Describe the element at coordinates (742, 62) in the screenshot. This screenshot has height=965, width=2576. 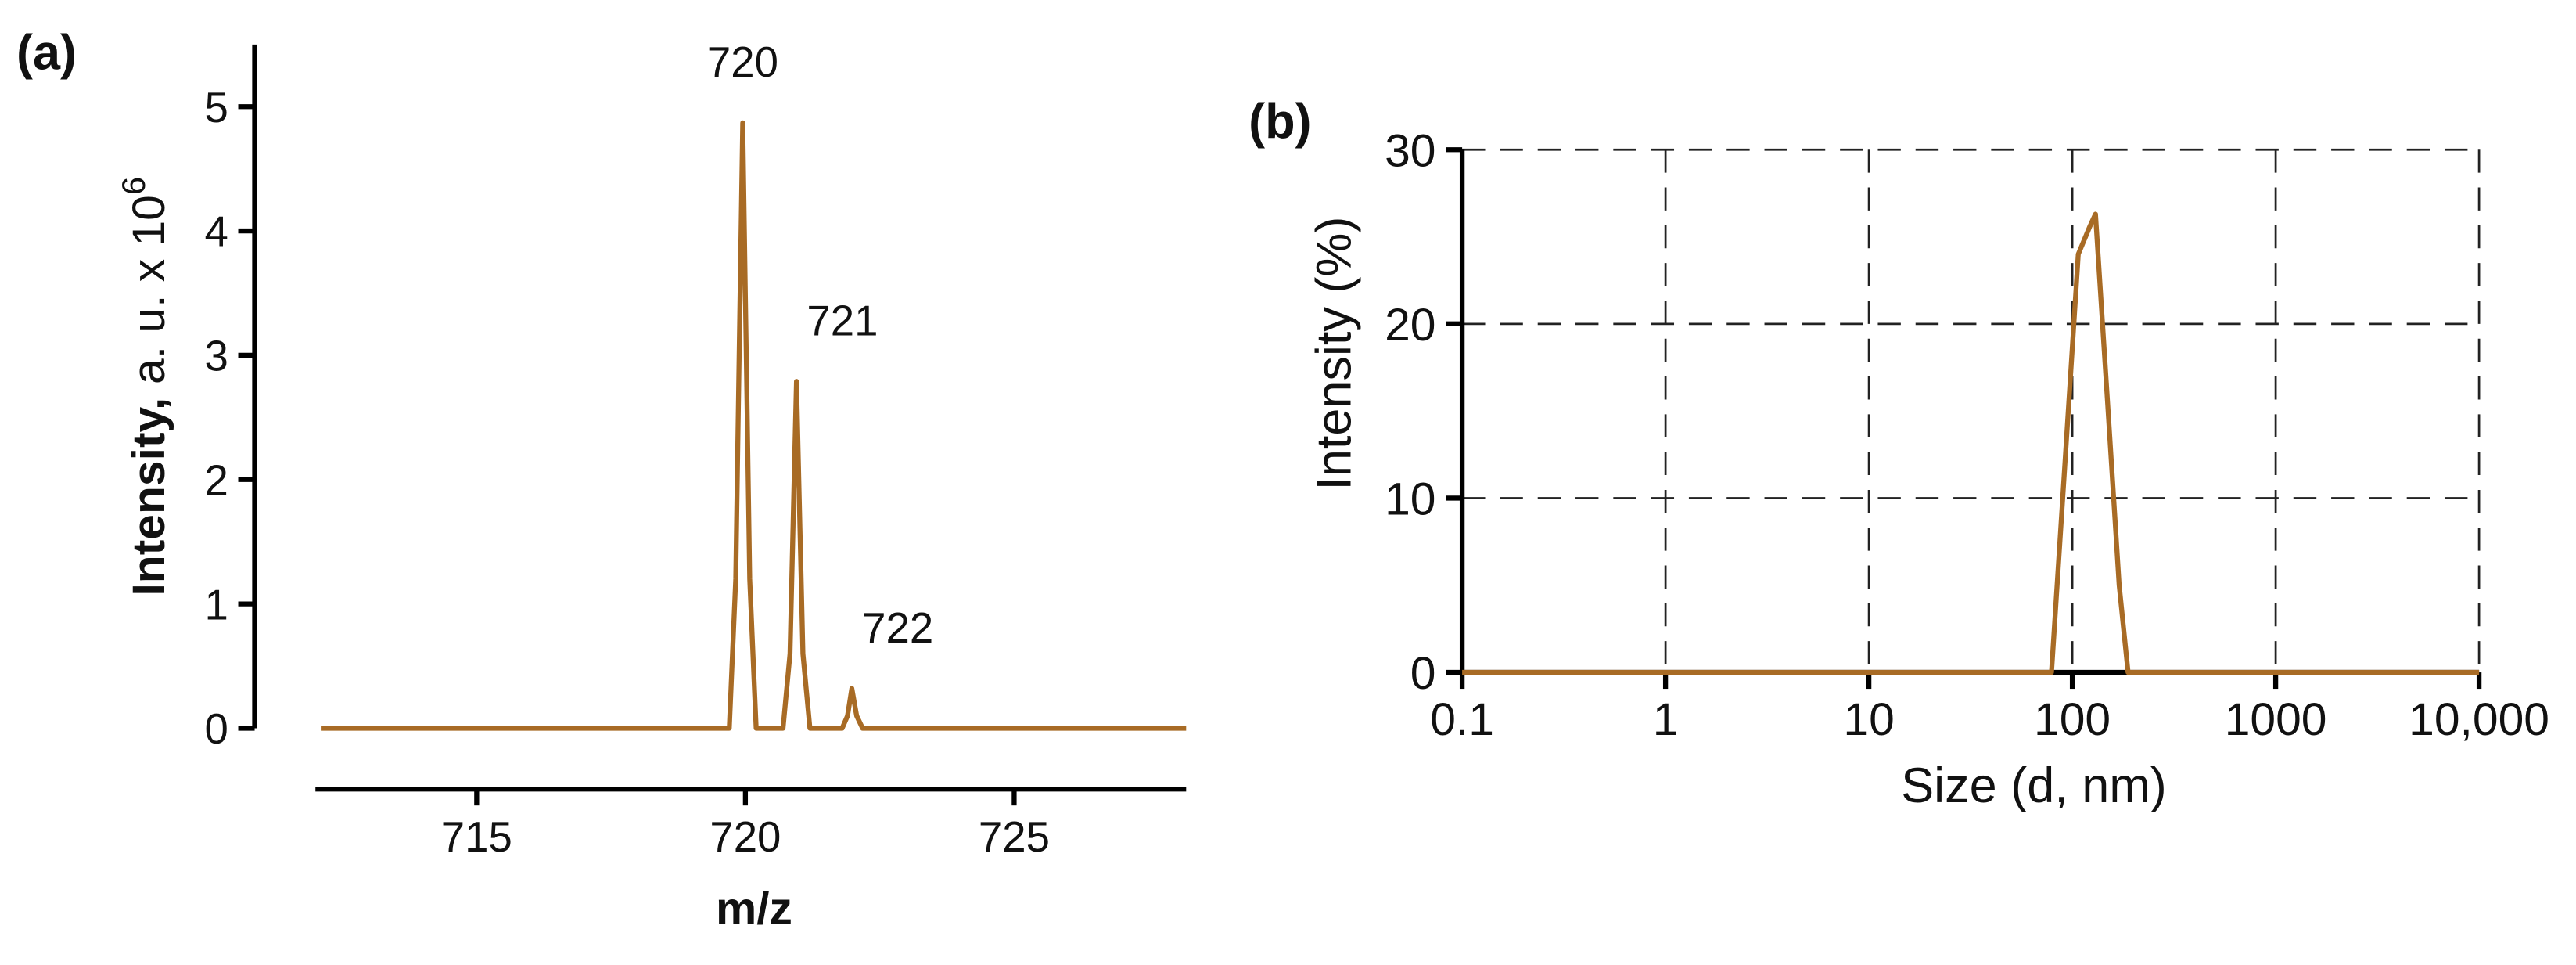
I see `peak-label: 720` at that location.